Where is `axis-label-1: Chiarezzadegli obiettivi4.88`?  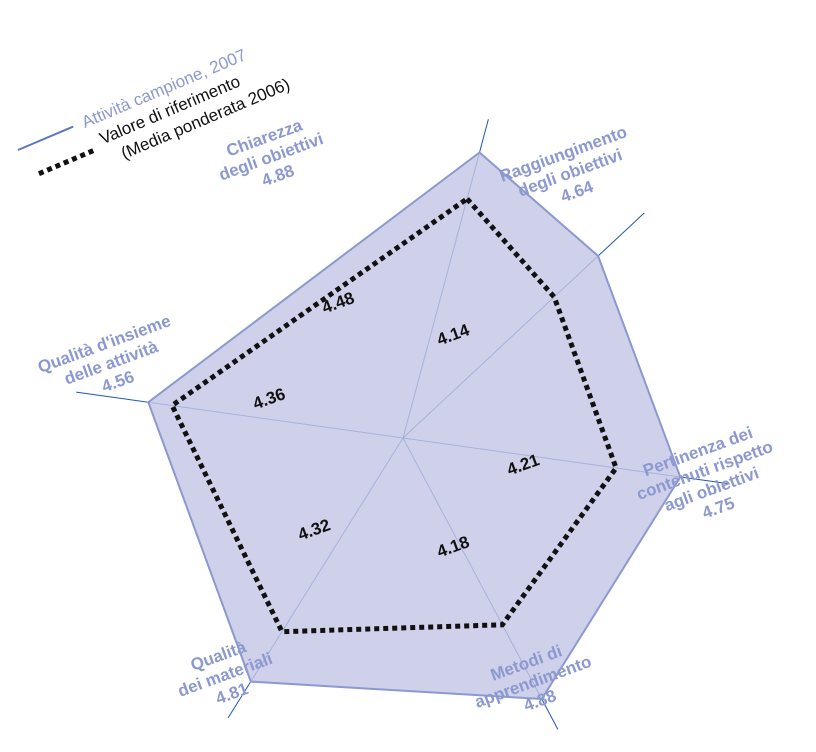 axis-label-1: Chiarezzadegli obiettivi4.88 is located at coordinates (271, 156).